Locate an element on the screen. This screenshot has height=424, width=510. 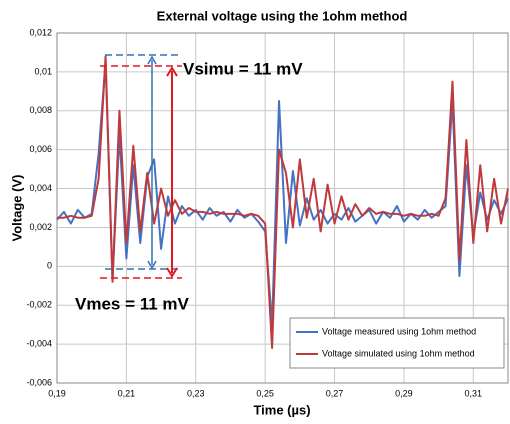
chart-title: External voltage using the 1ohm method is located at coordinates (282, 15).